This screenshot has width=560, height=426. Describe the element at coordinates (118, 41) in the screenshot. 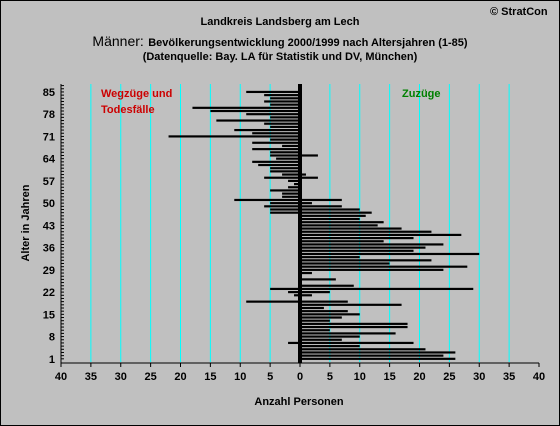

I see `title-gender: Männer:` at that location.